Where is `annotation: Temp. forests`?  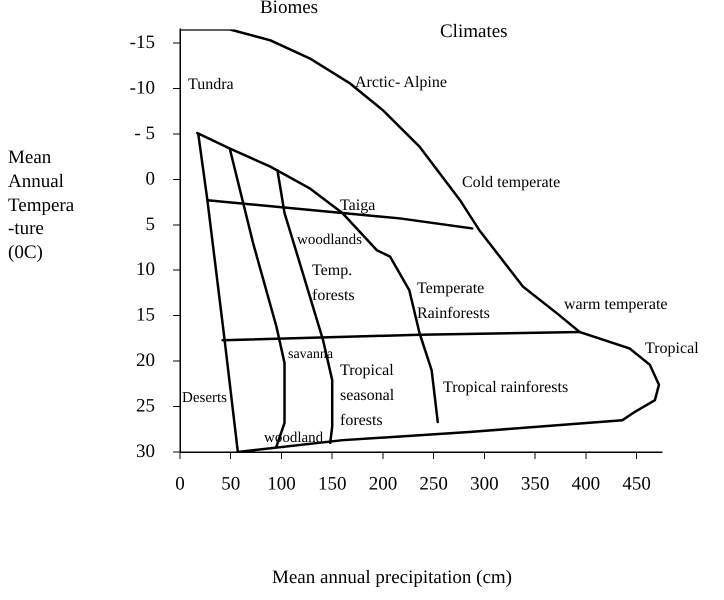
annotation: Temp. forests is located at coordinates (333, 283).